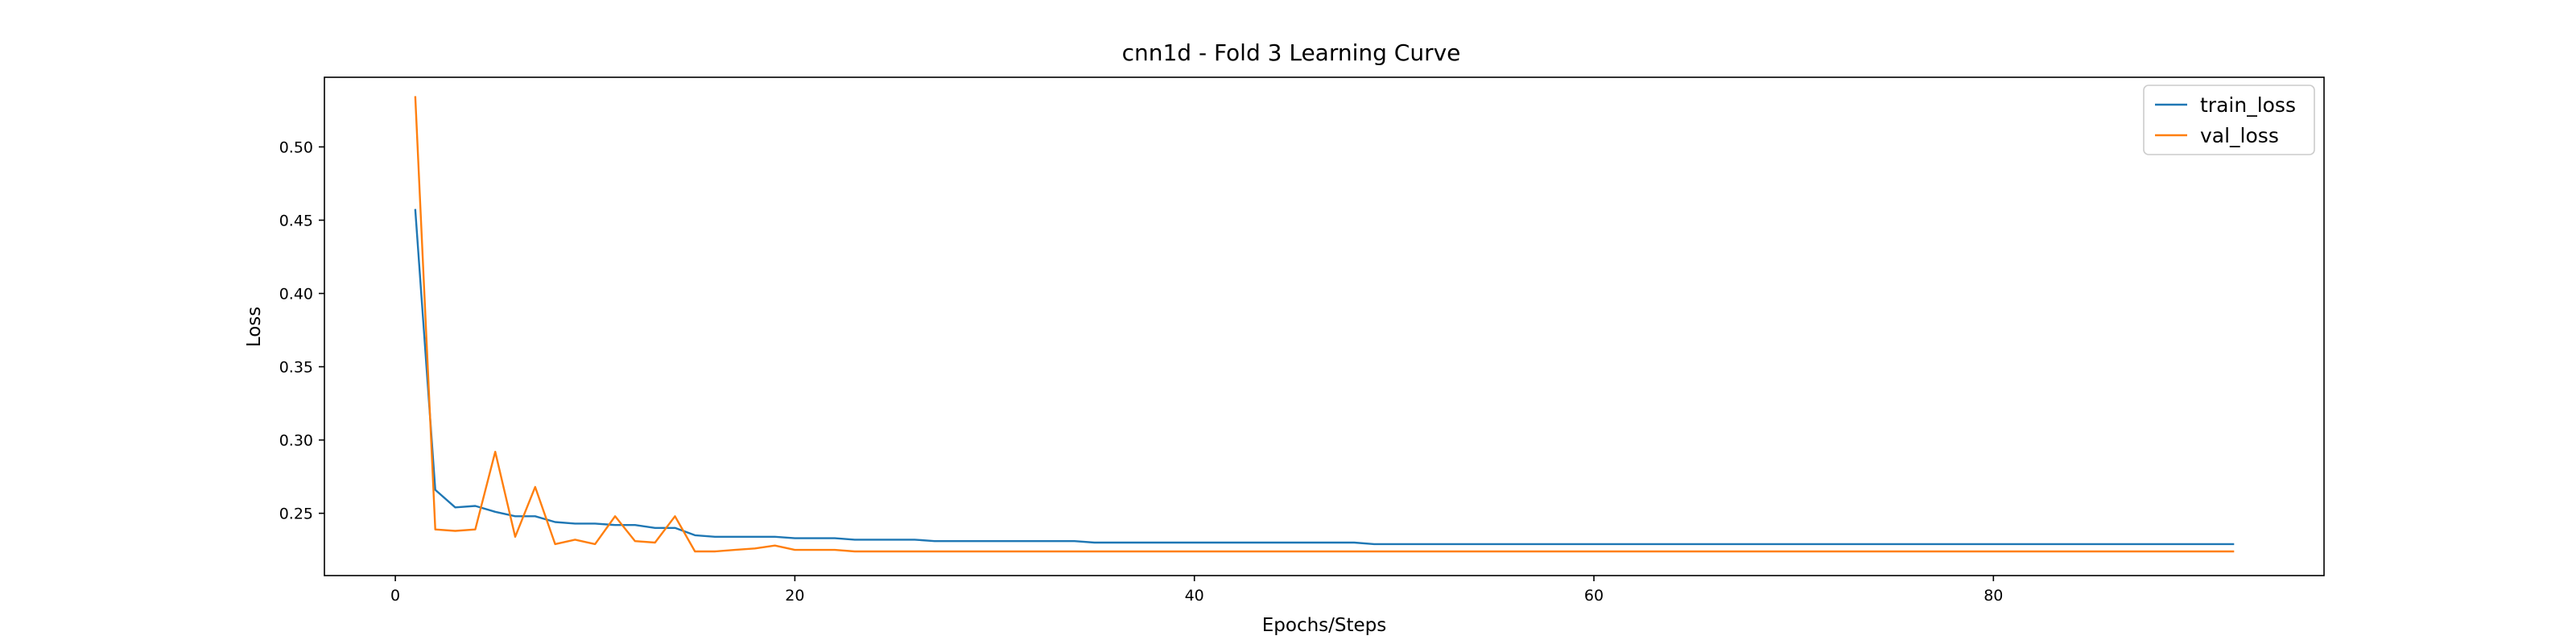 The width and height of the screenshot is (2576, 644). I want to click on y-axis: 0.25 0.30 0.35 0.40 0.45 0.50, so click(301, 330).